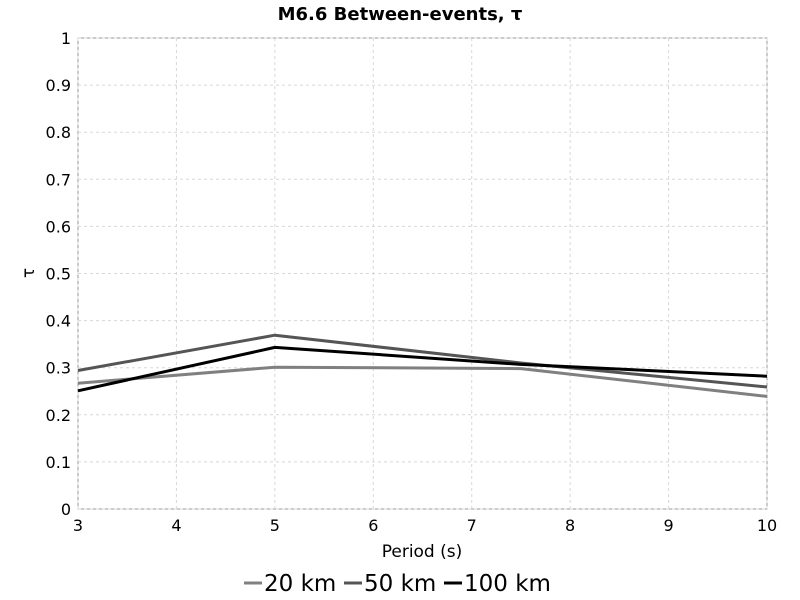 The width and height of the screenshot is (800, 600). What do you see at coordinates (58, 462) in the screenshot?
I see `y-tick-label: 0.1` at bounding box center [58, 462].